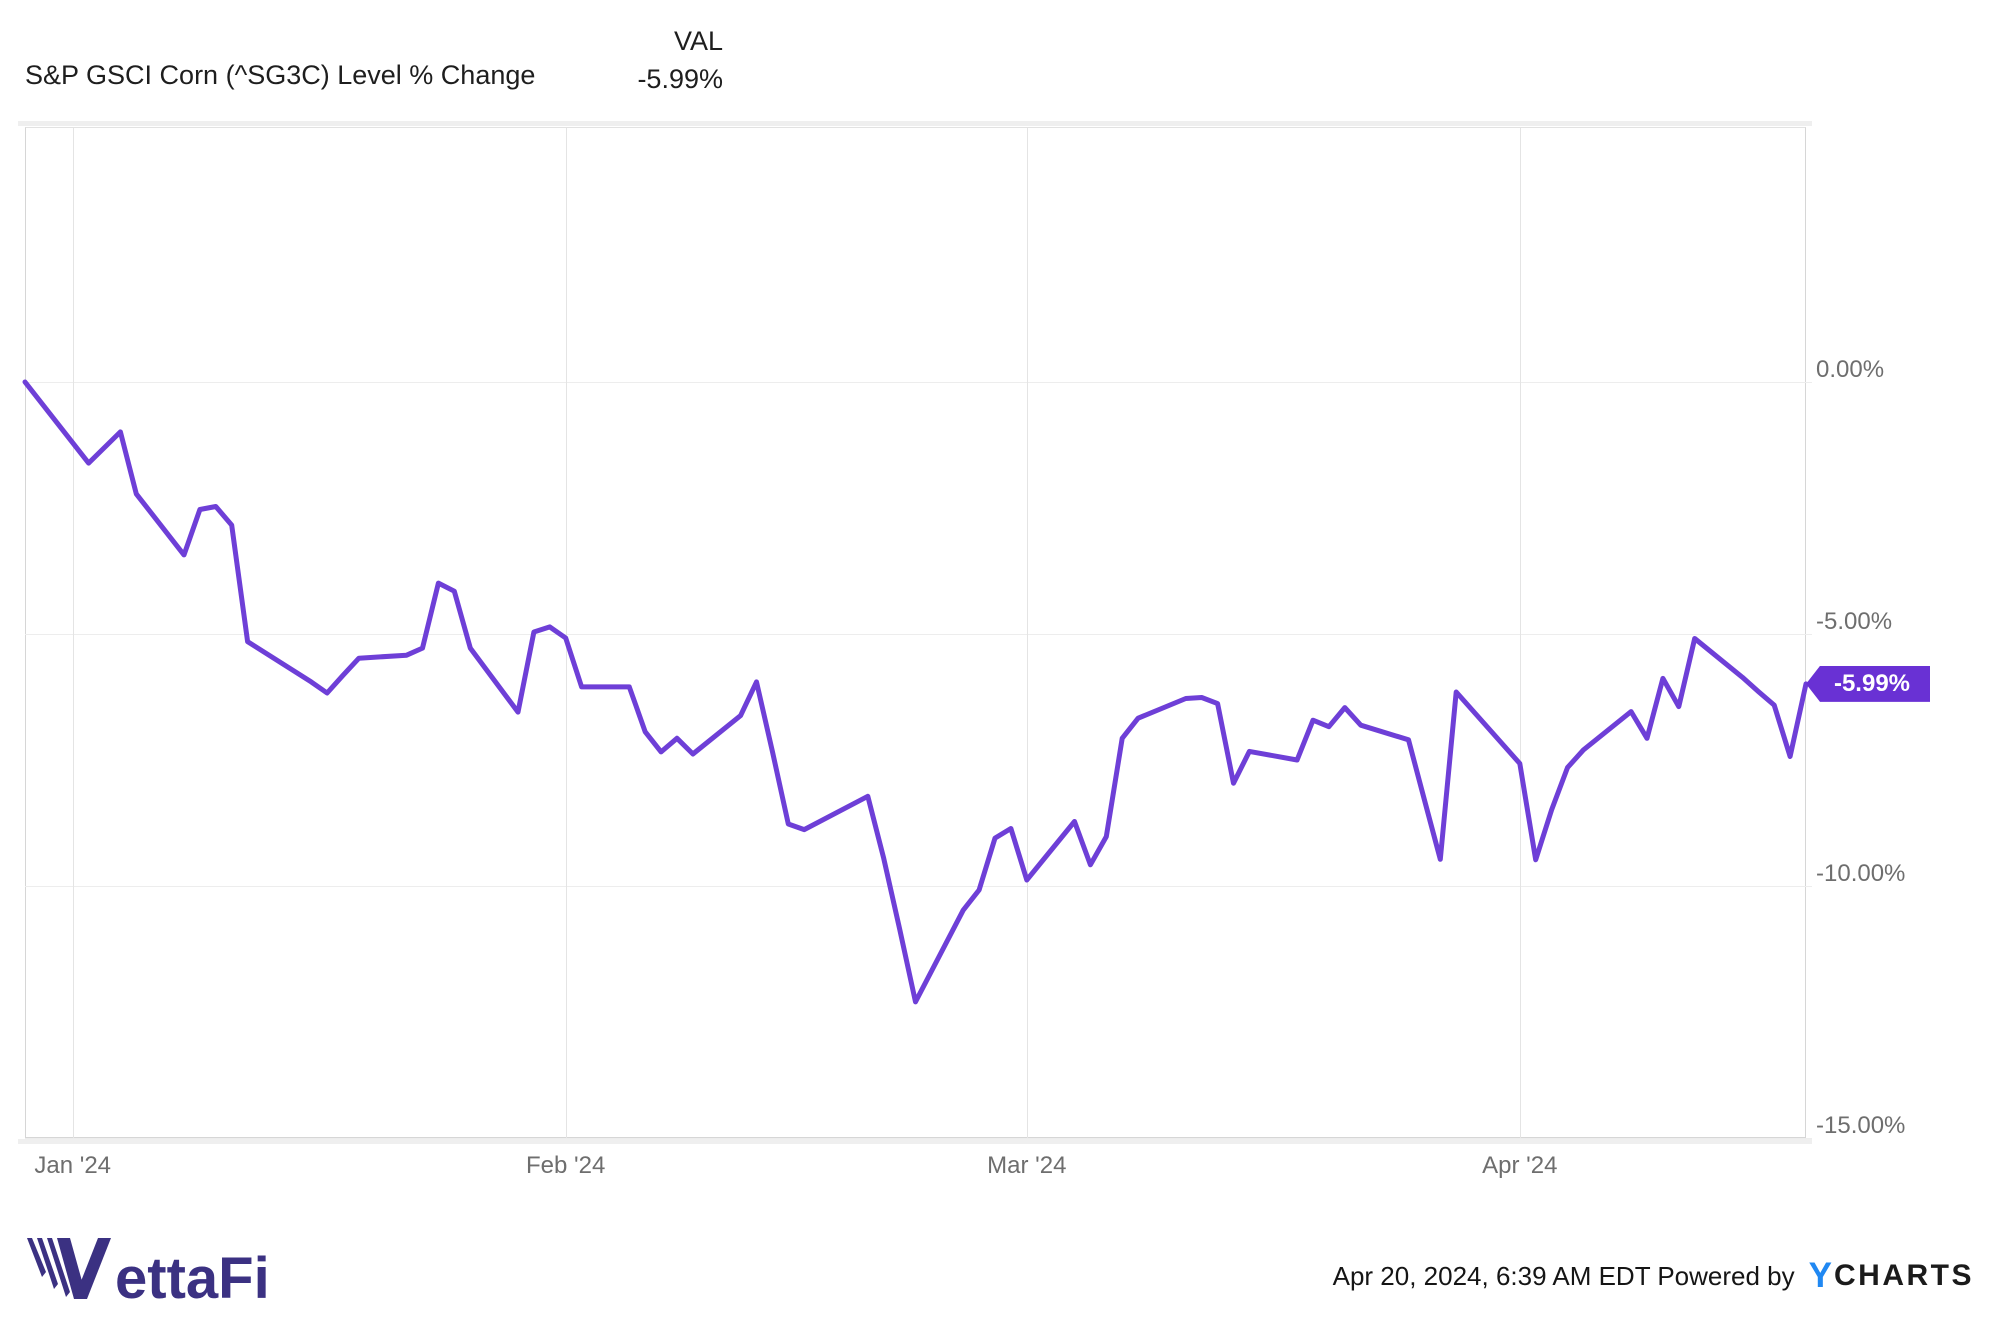 The image size is (2000, 1317). Describe the element at coordinates (698, 41) in the screenshot. I see `val-column-header: VAL` at that location.